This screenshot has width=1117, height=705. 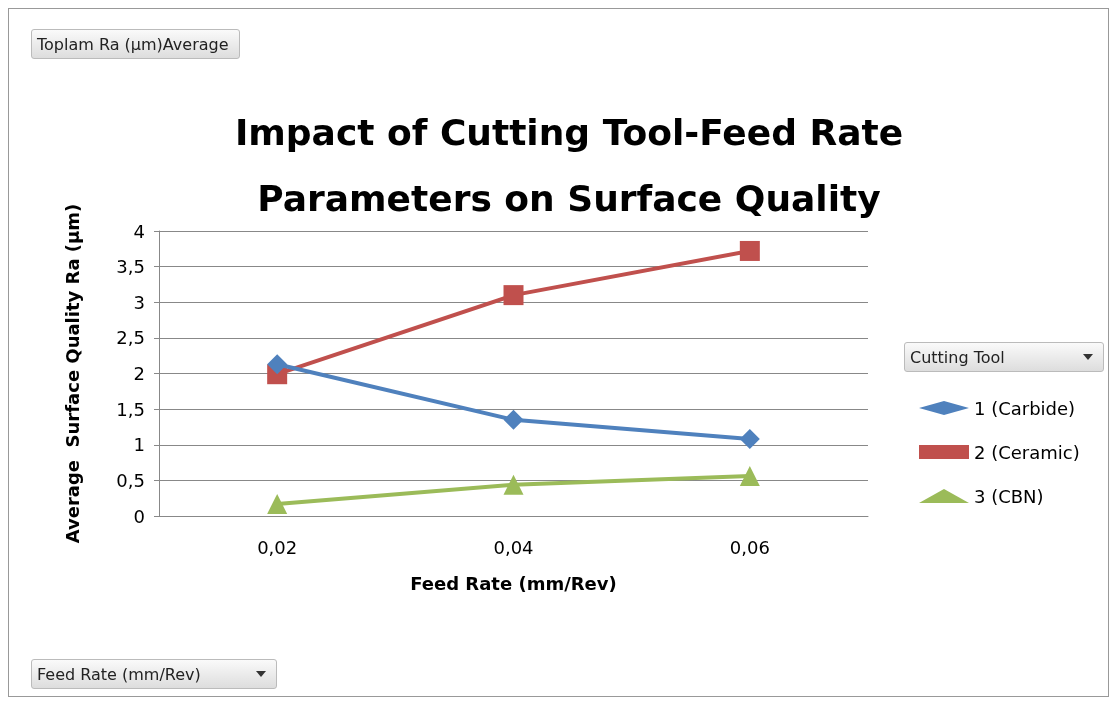 What do you see at coordinates (749, 547) in the screenshot?
I see `x-tick-label: 0,06` at bounding box center [749, 547].